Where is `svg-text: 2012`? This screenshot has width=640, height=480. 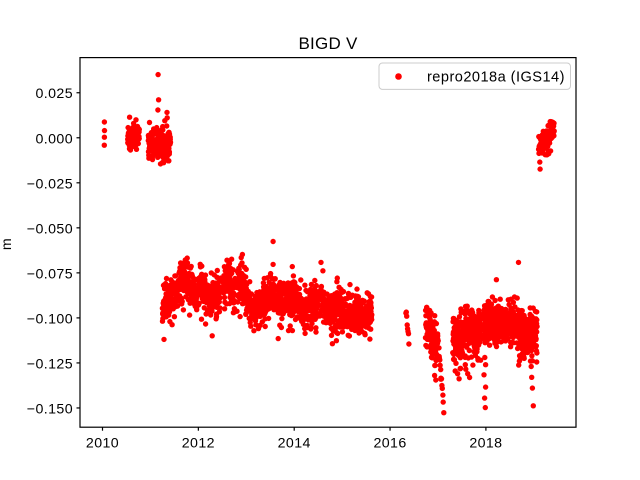 svg-text: 2012 is located at coordinates (198, 443).